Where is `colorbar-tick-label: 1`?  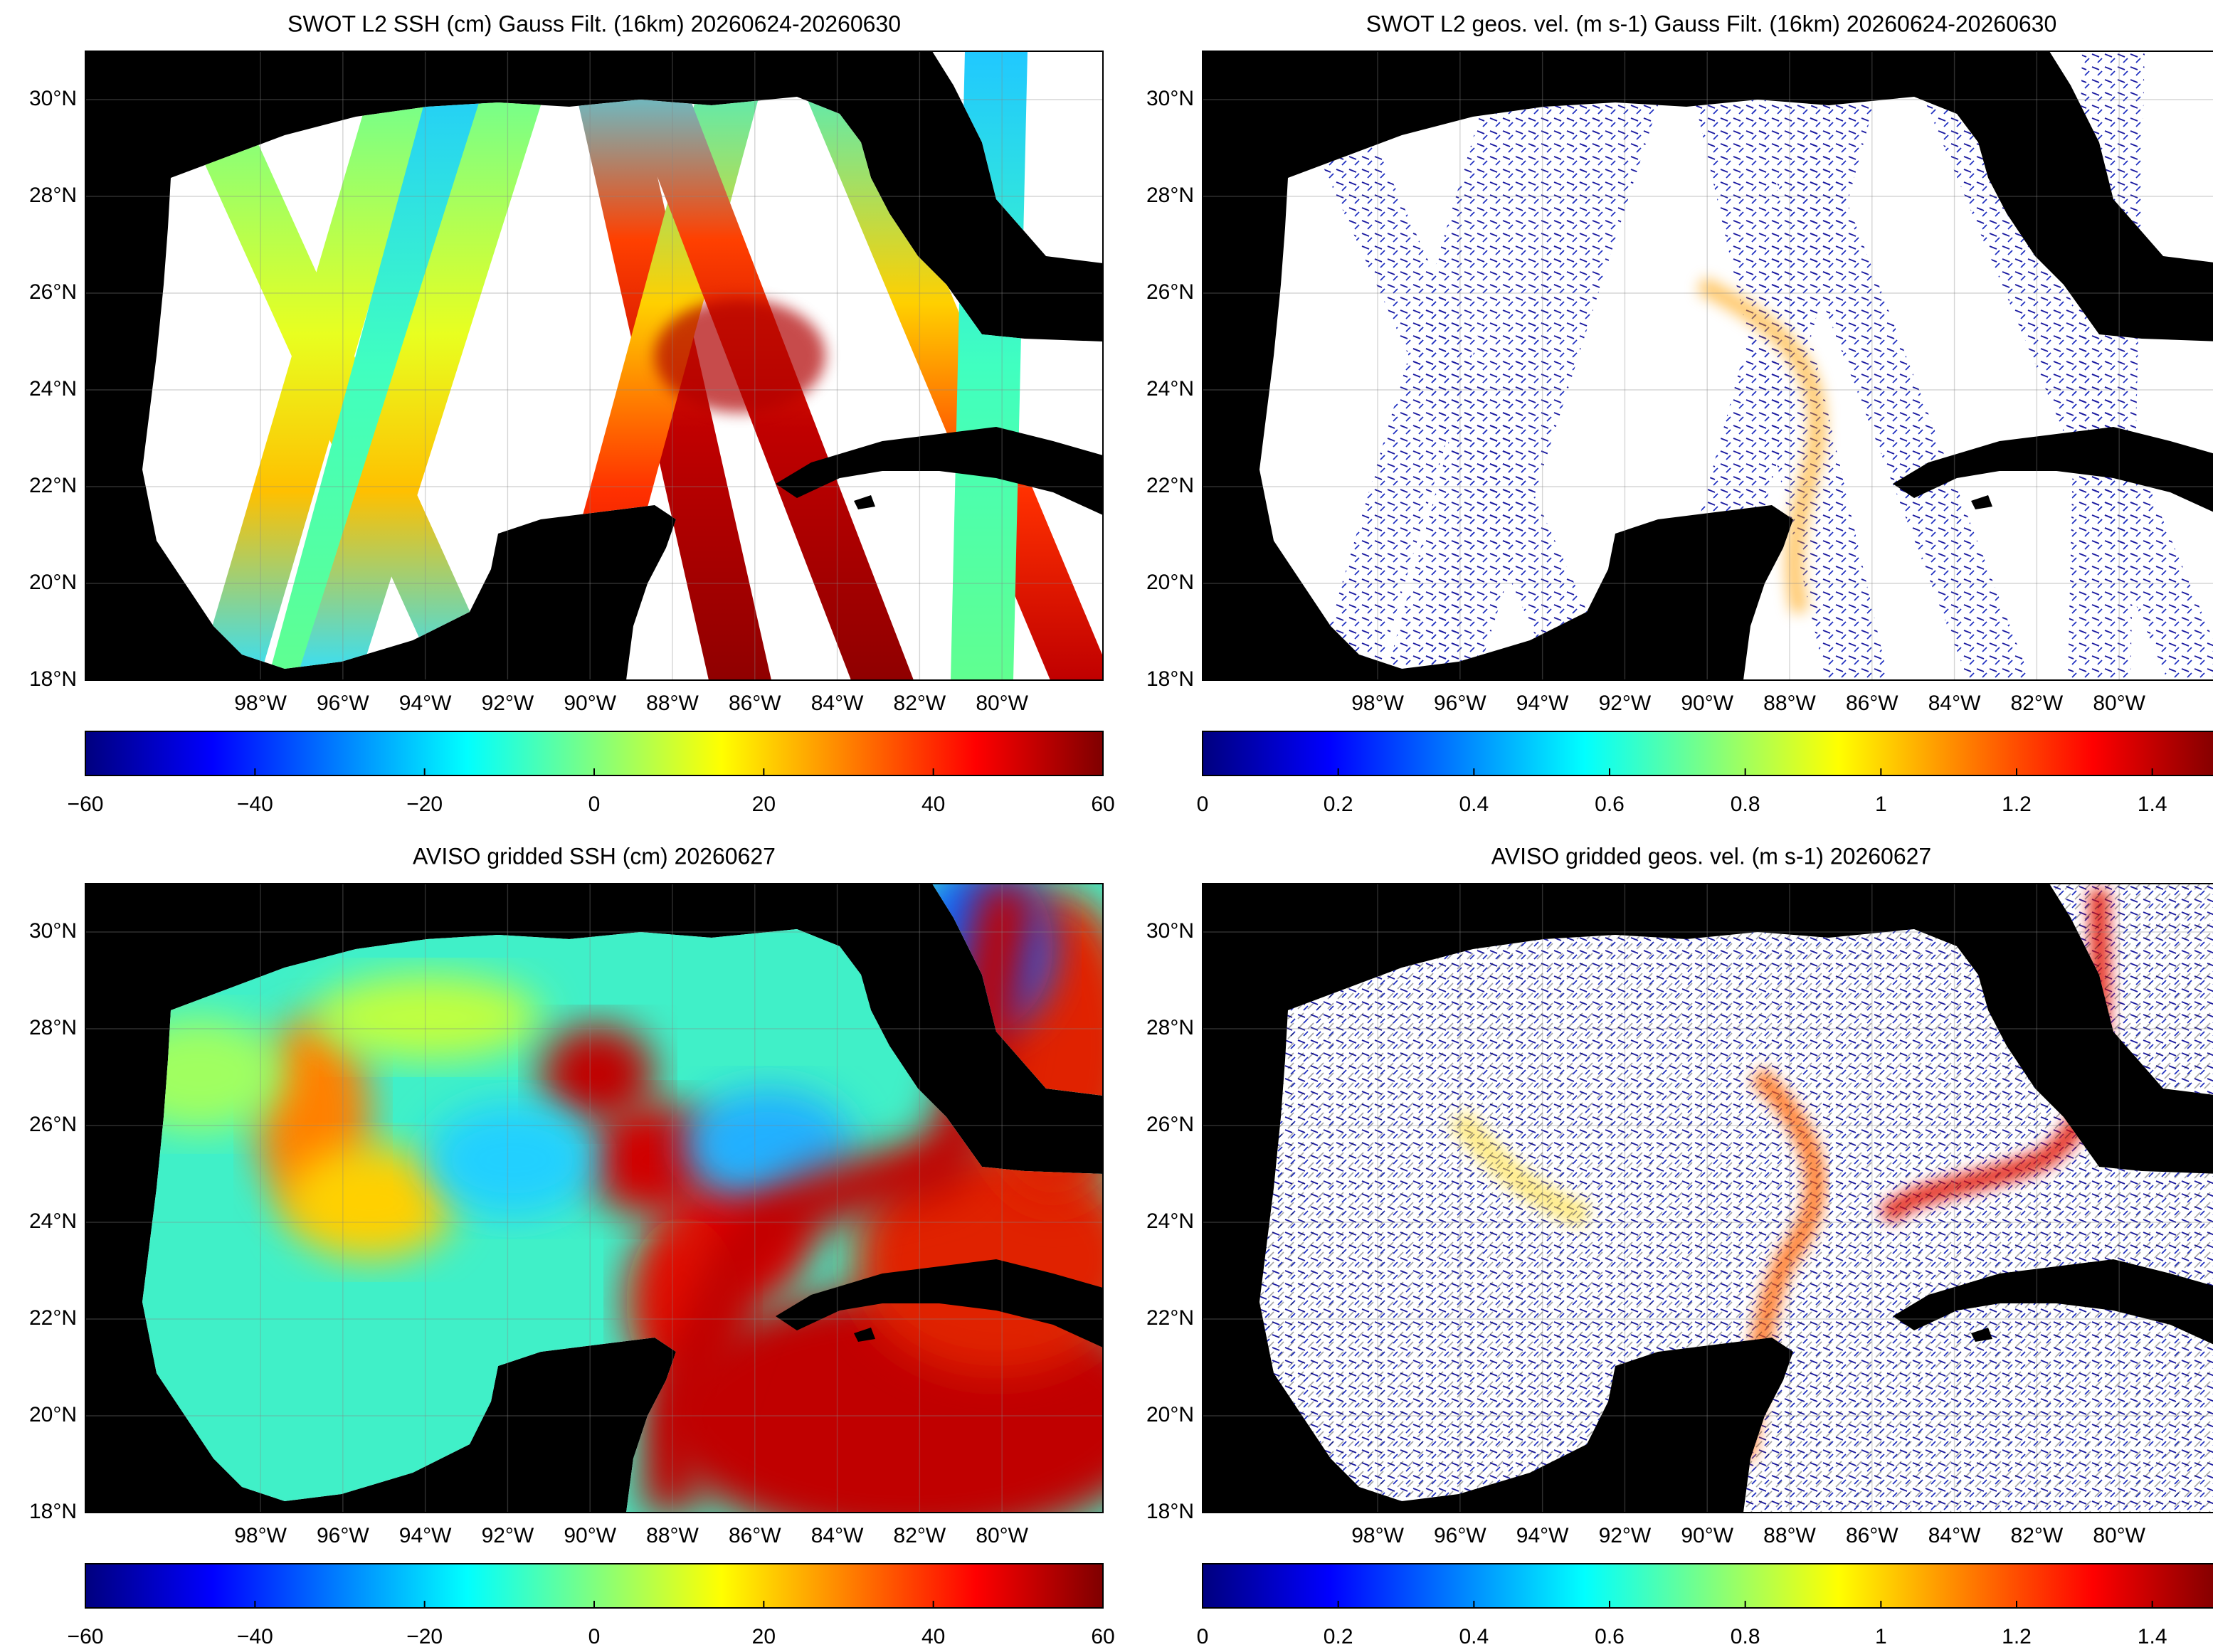 colorbar-tick-label: 1 is located at coordinates (1881, 804).